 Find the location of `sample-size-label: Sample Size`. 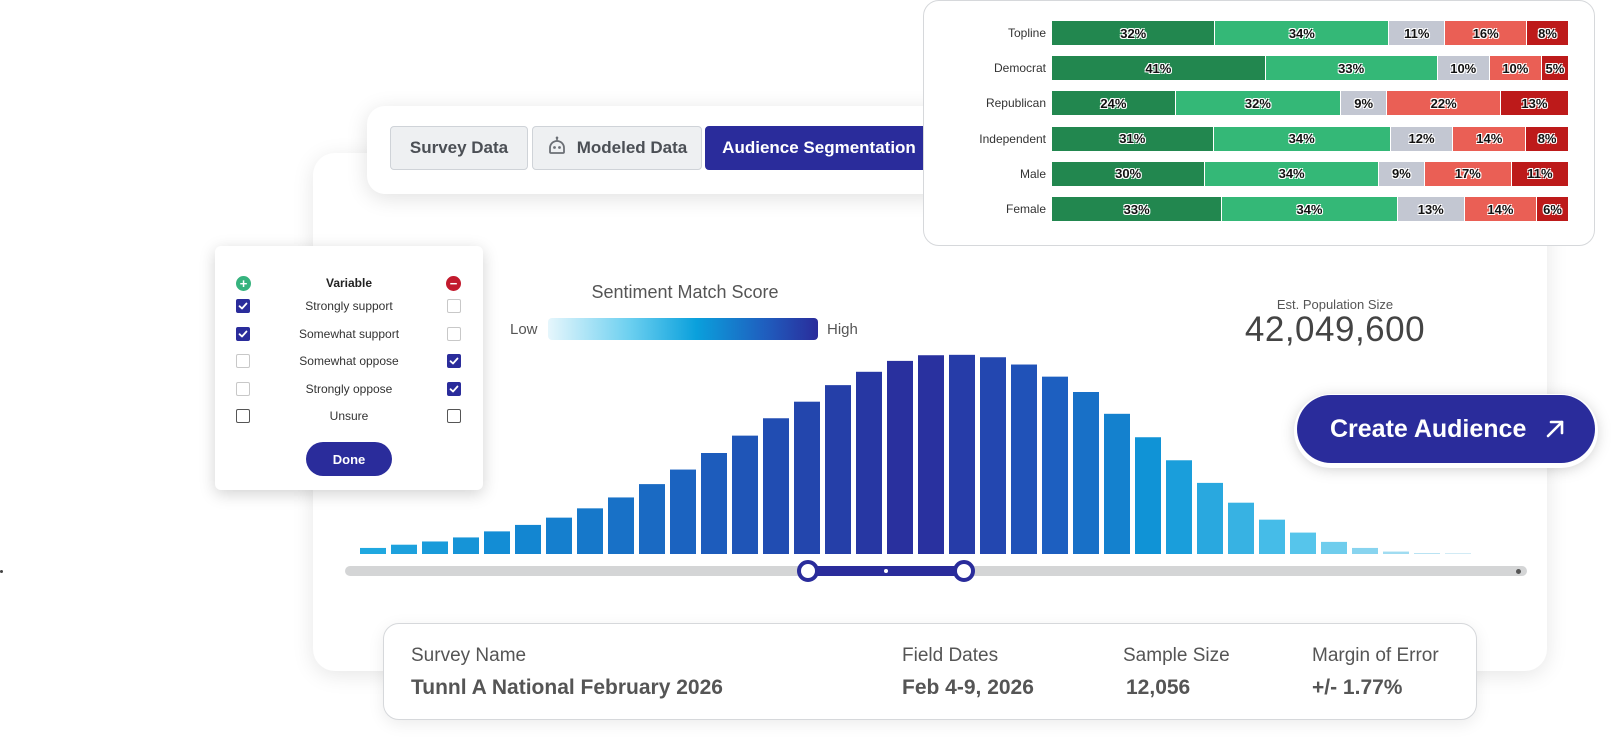

sample-size-label: Sample Size is located at coordinates (1176, 655).